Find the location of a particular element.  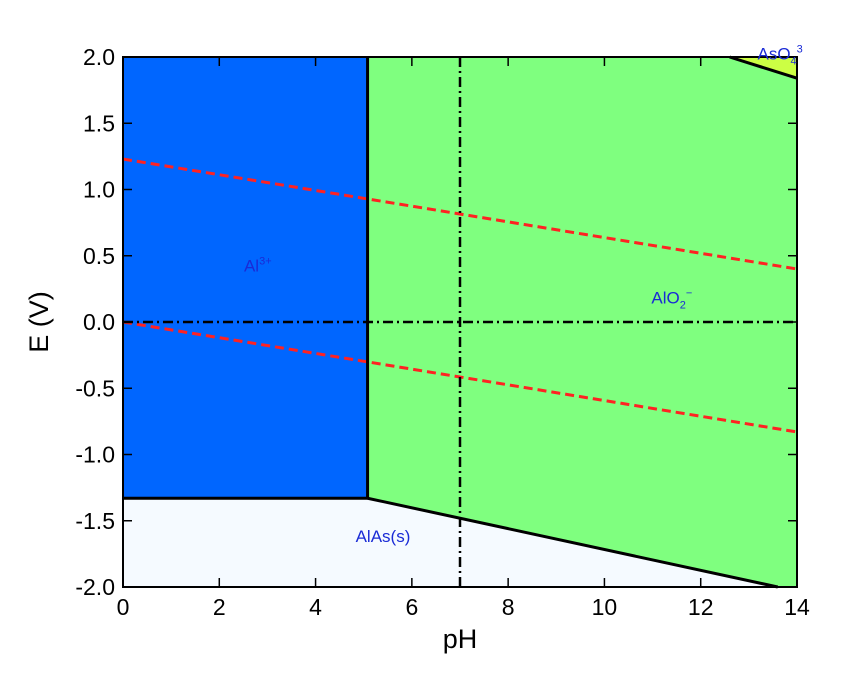

region-label-2: AlAs(s) is located at coordinates (383, 536).